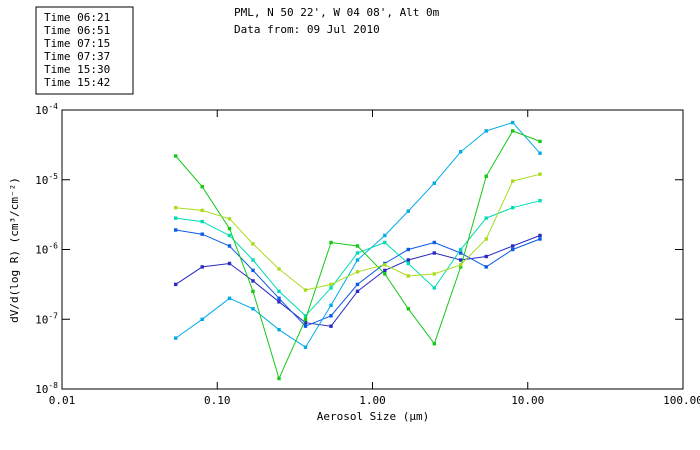 The width and height of the screenshot is (700, 450). Describe the element at coordinates (77, 69) in the screenshot. I see `legend-item: Time 15:30` at that location.